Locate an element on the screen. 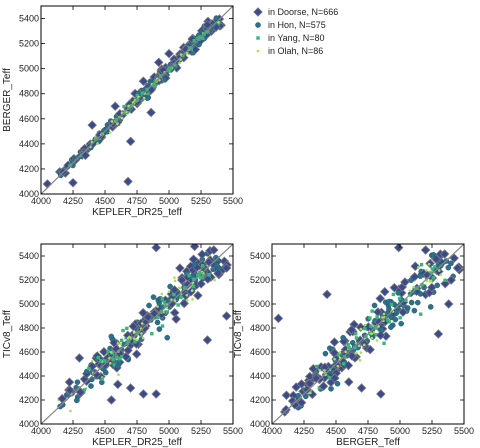 Image resolution: width=480 pixels, height=448 pixels. x-axis-label: BERGER_Teff is located at coordinates (368, 442).